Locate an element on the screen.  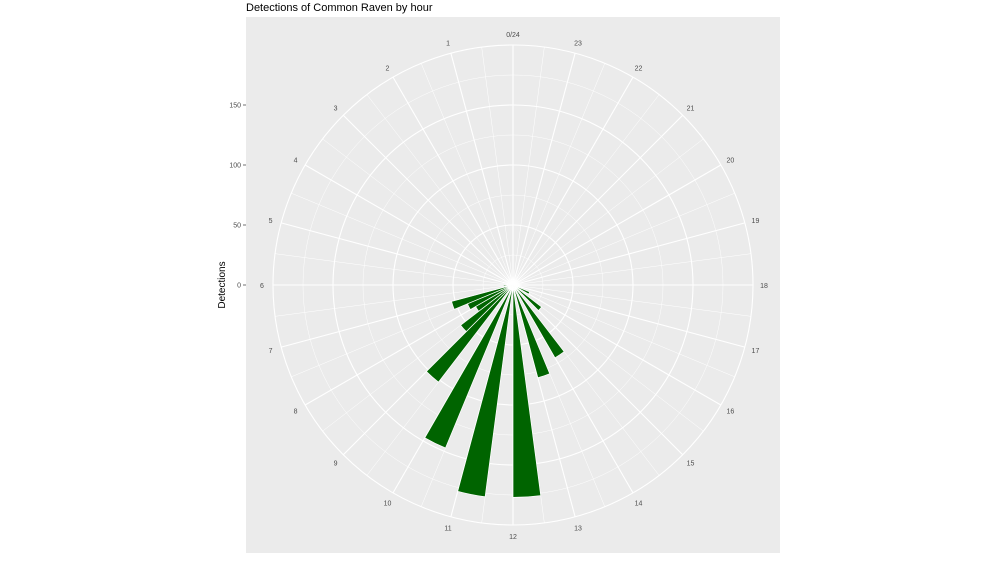
hour-tick-label: 8 is located at coordinates (296, 412).